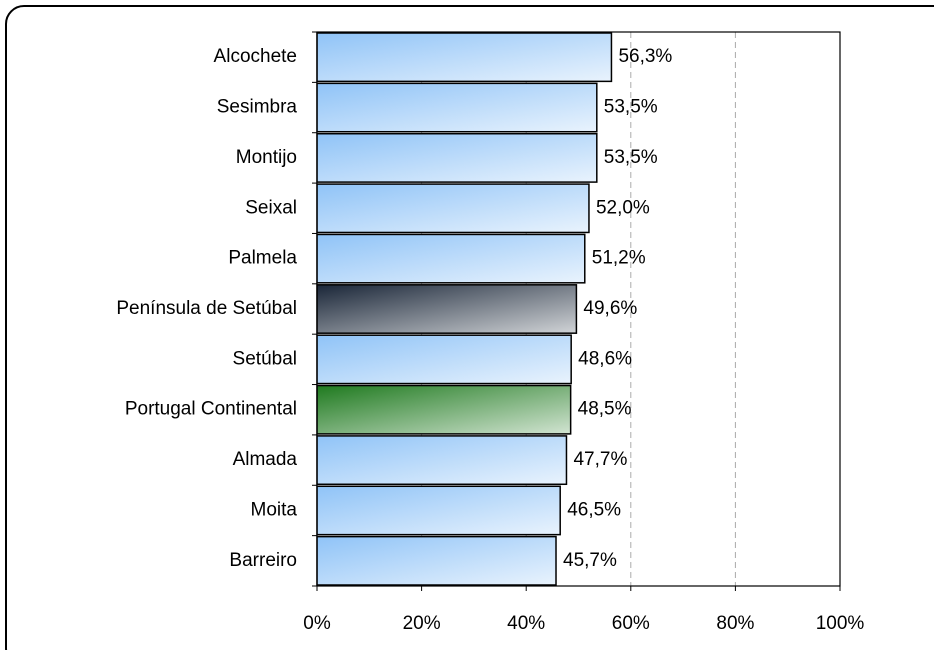  I want to click on x-tick-label: 60%, so click(631, 623).